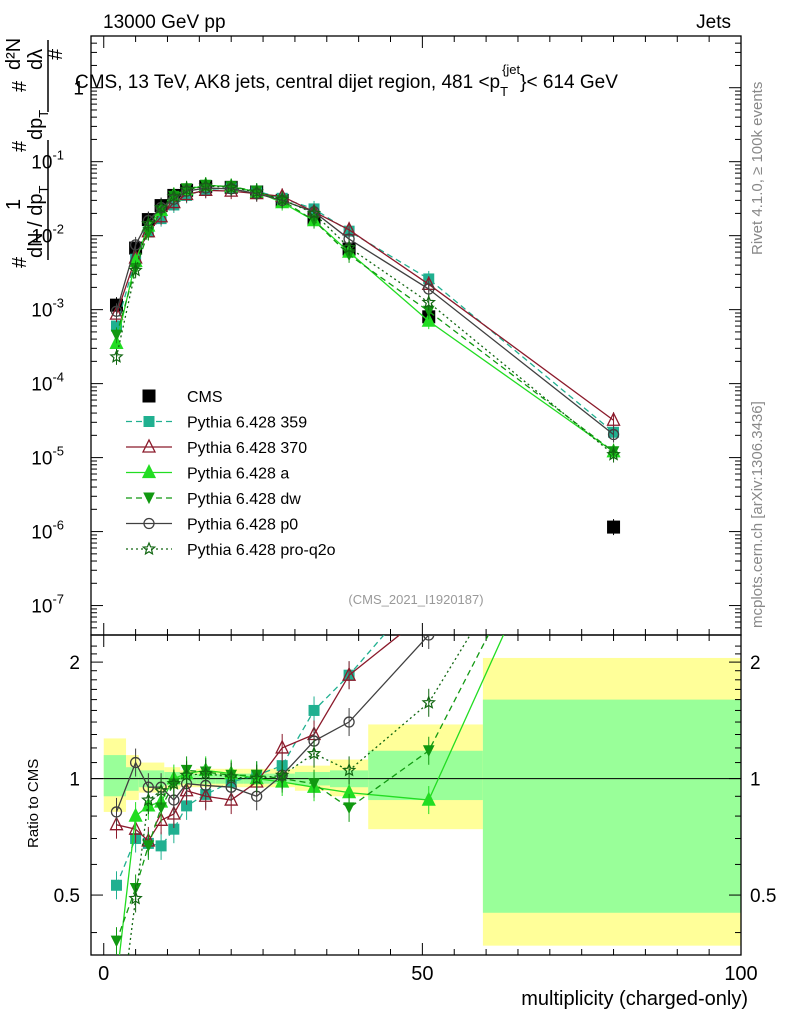  Describe the element at coordinates (47, 235) in the screenshot. I see `y-tick-label: 10⁻²` at that location.